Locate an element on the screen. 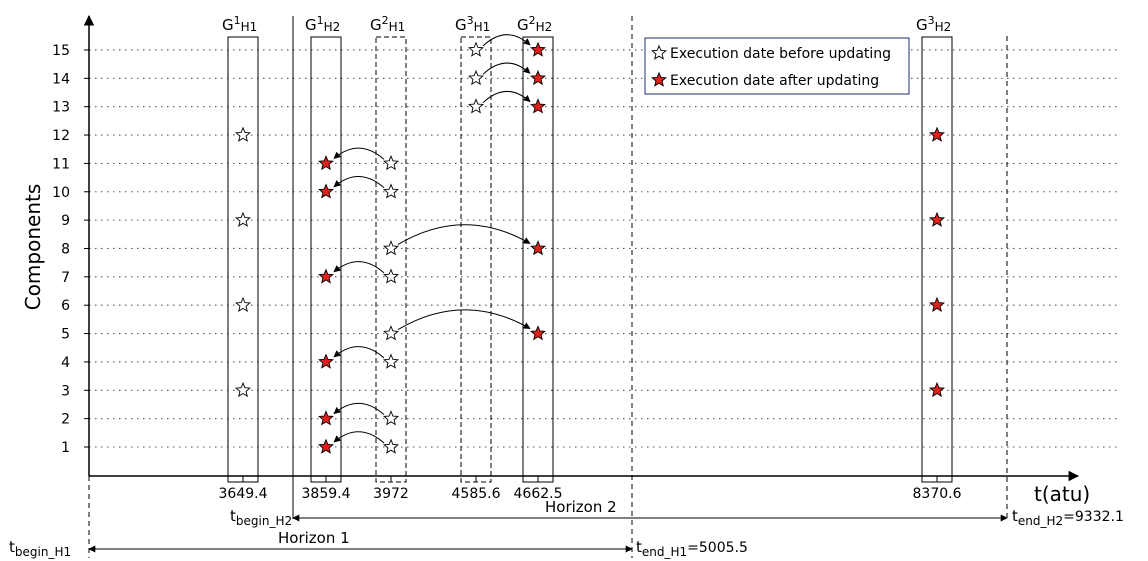 This screenshot has width=1148, height=561. y-tick-label: 14 is located at coordinates (61, 79).